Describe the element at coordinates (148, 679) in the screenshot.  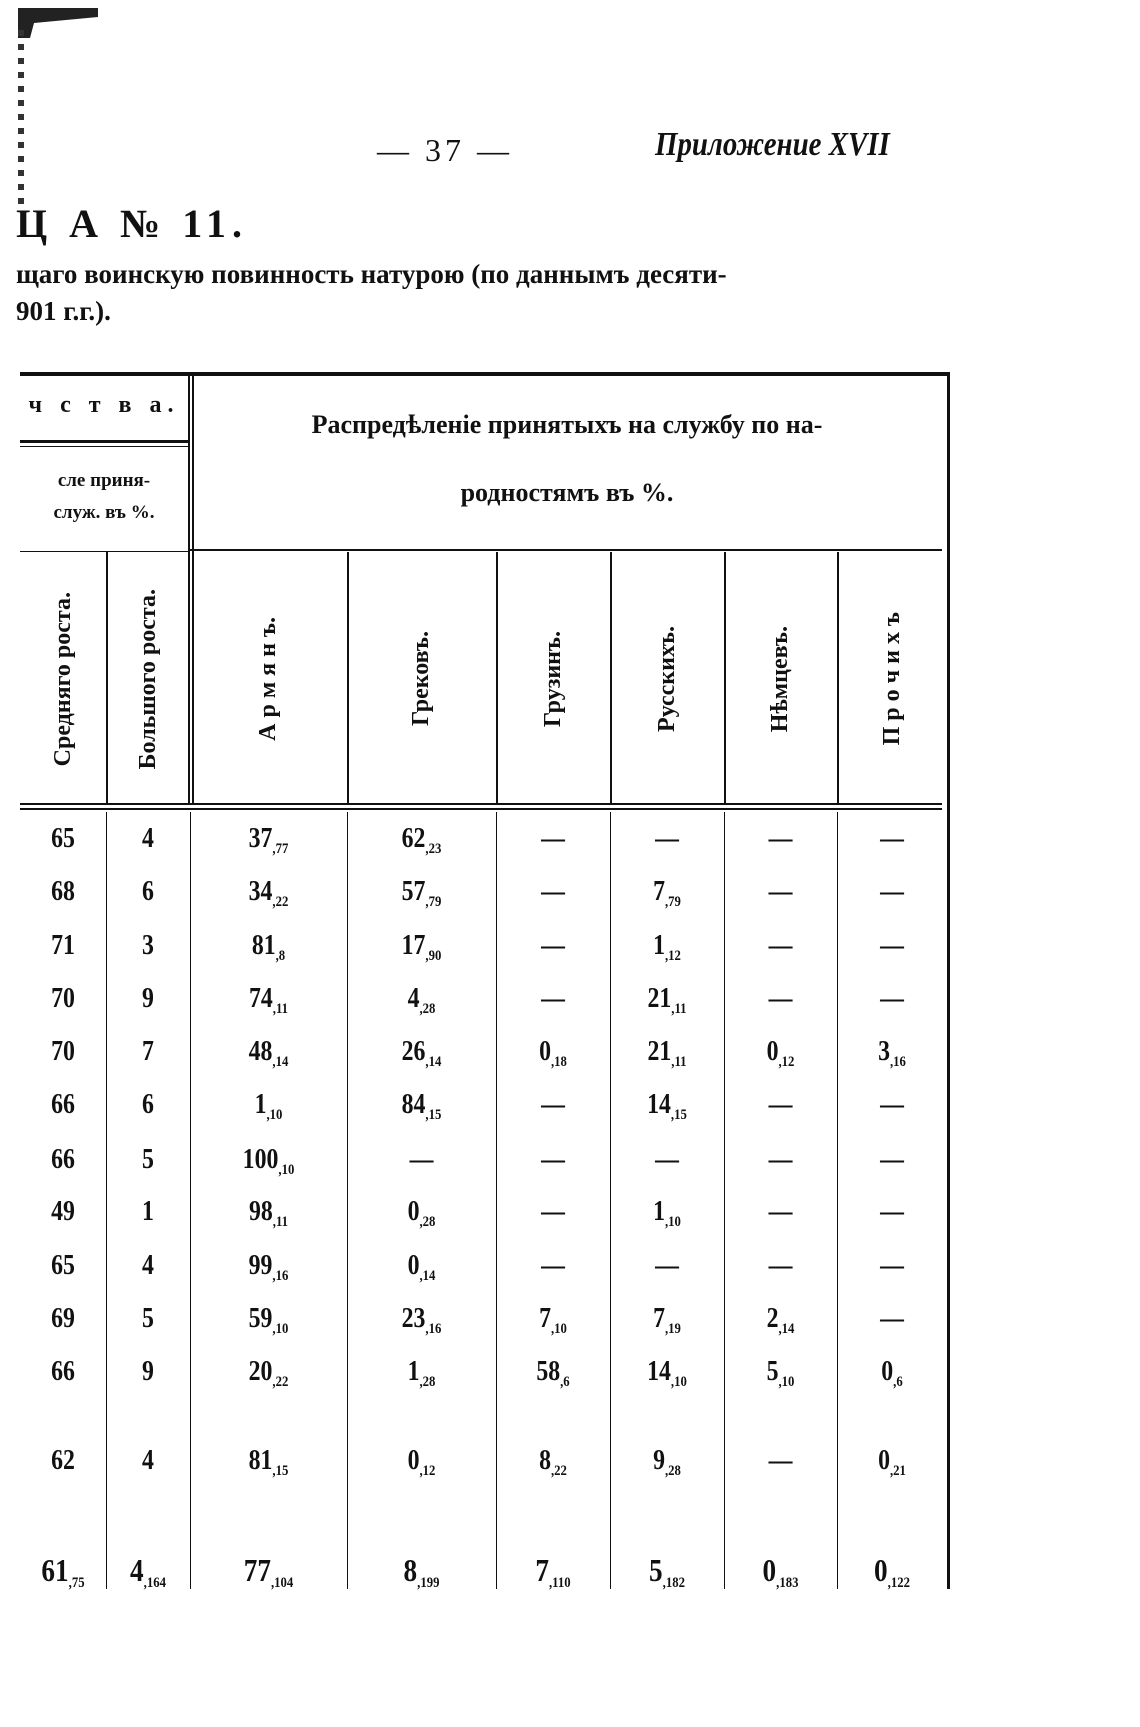
I see `column-header: Большого роста.` at that location.